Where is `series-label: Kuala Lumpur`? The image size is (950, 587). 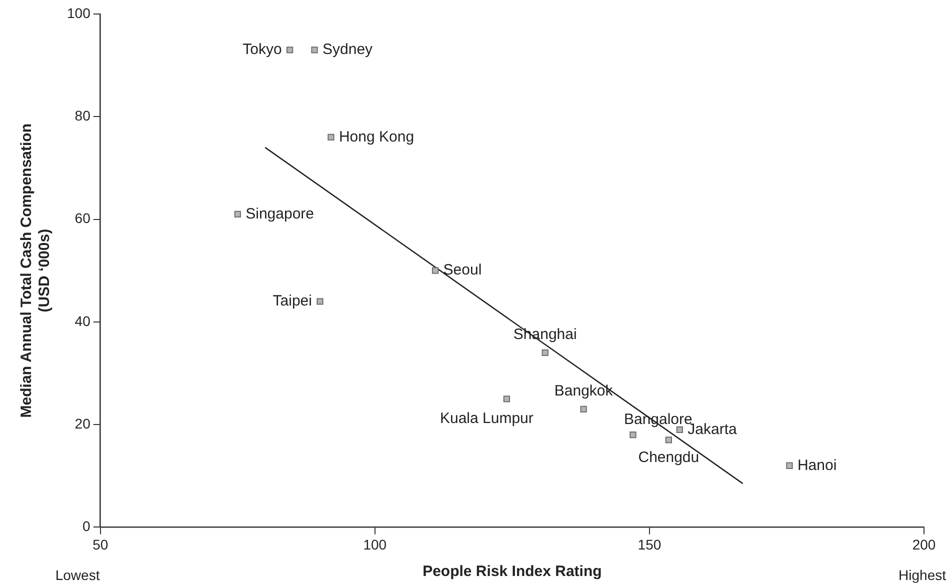
series-label: Kuala Lumpur is located at coordinates (487, 419).